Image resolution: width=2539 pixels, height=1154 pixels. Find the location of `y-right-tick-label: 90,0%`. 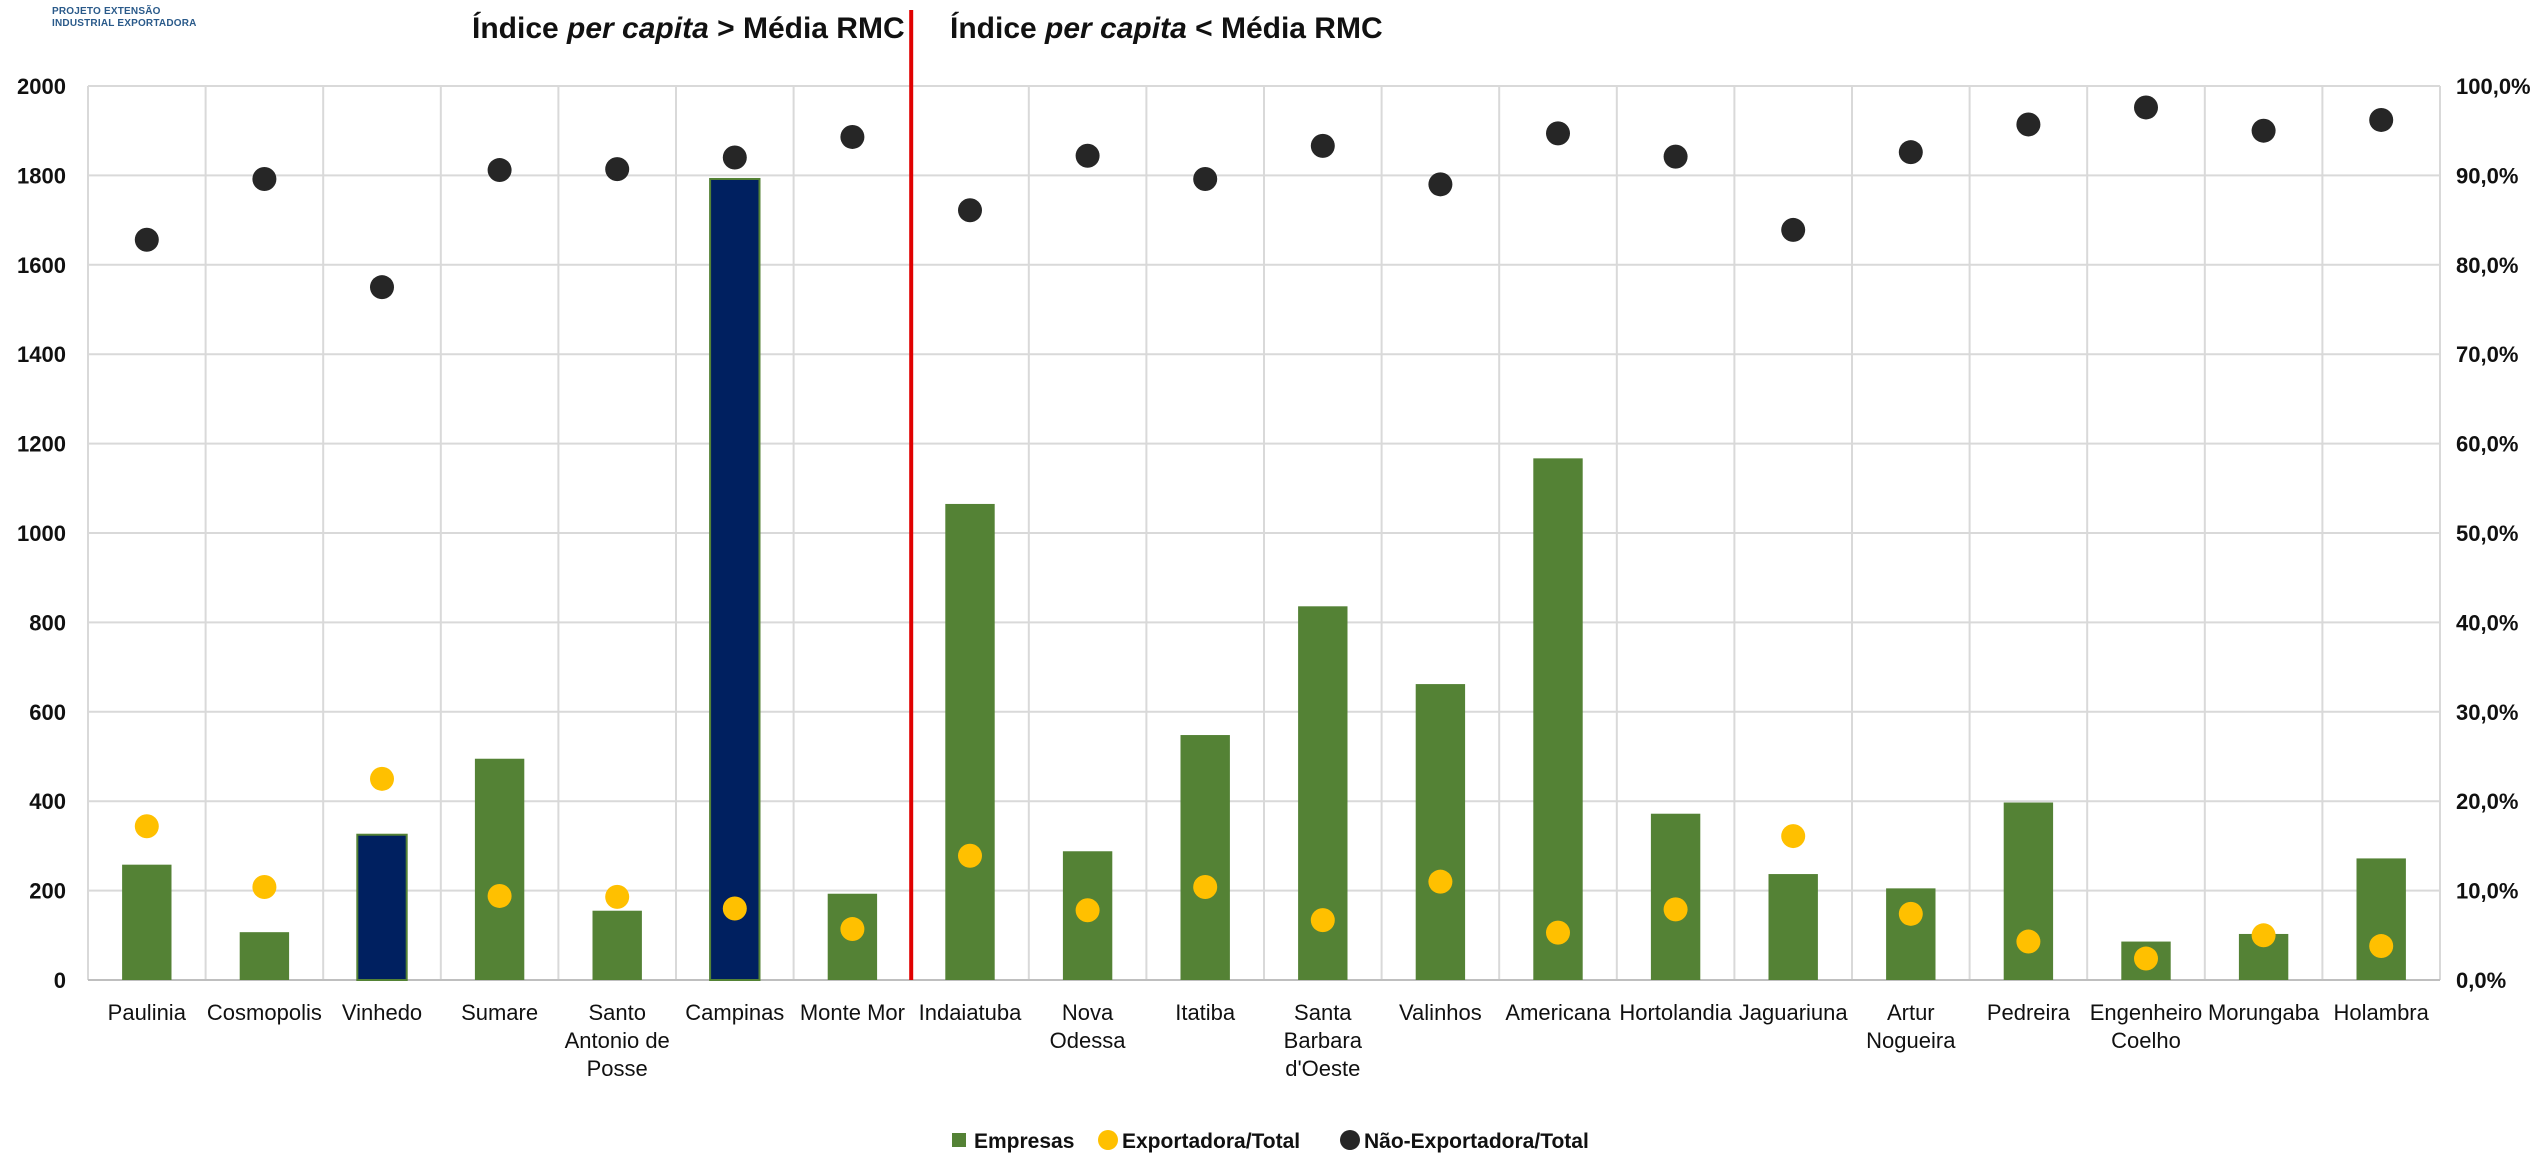

y-right-tick-label: 90,0% is located at coordinates (2487, 175).